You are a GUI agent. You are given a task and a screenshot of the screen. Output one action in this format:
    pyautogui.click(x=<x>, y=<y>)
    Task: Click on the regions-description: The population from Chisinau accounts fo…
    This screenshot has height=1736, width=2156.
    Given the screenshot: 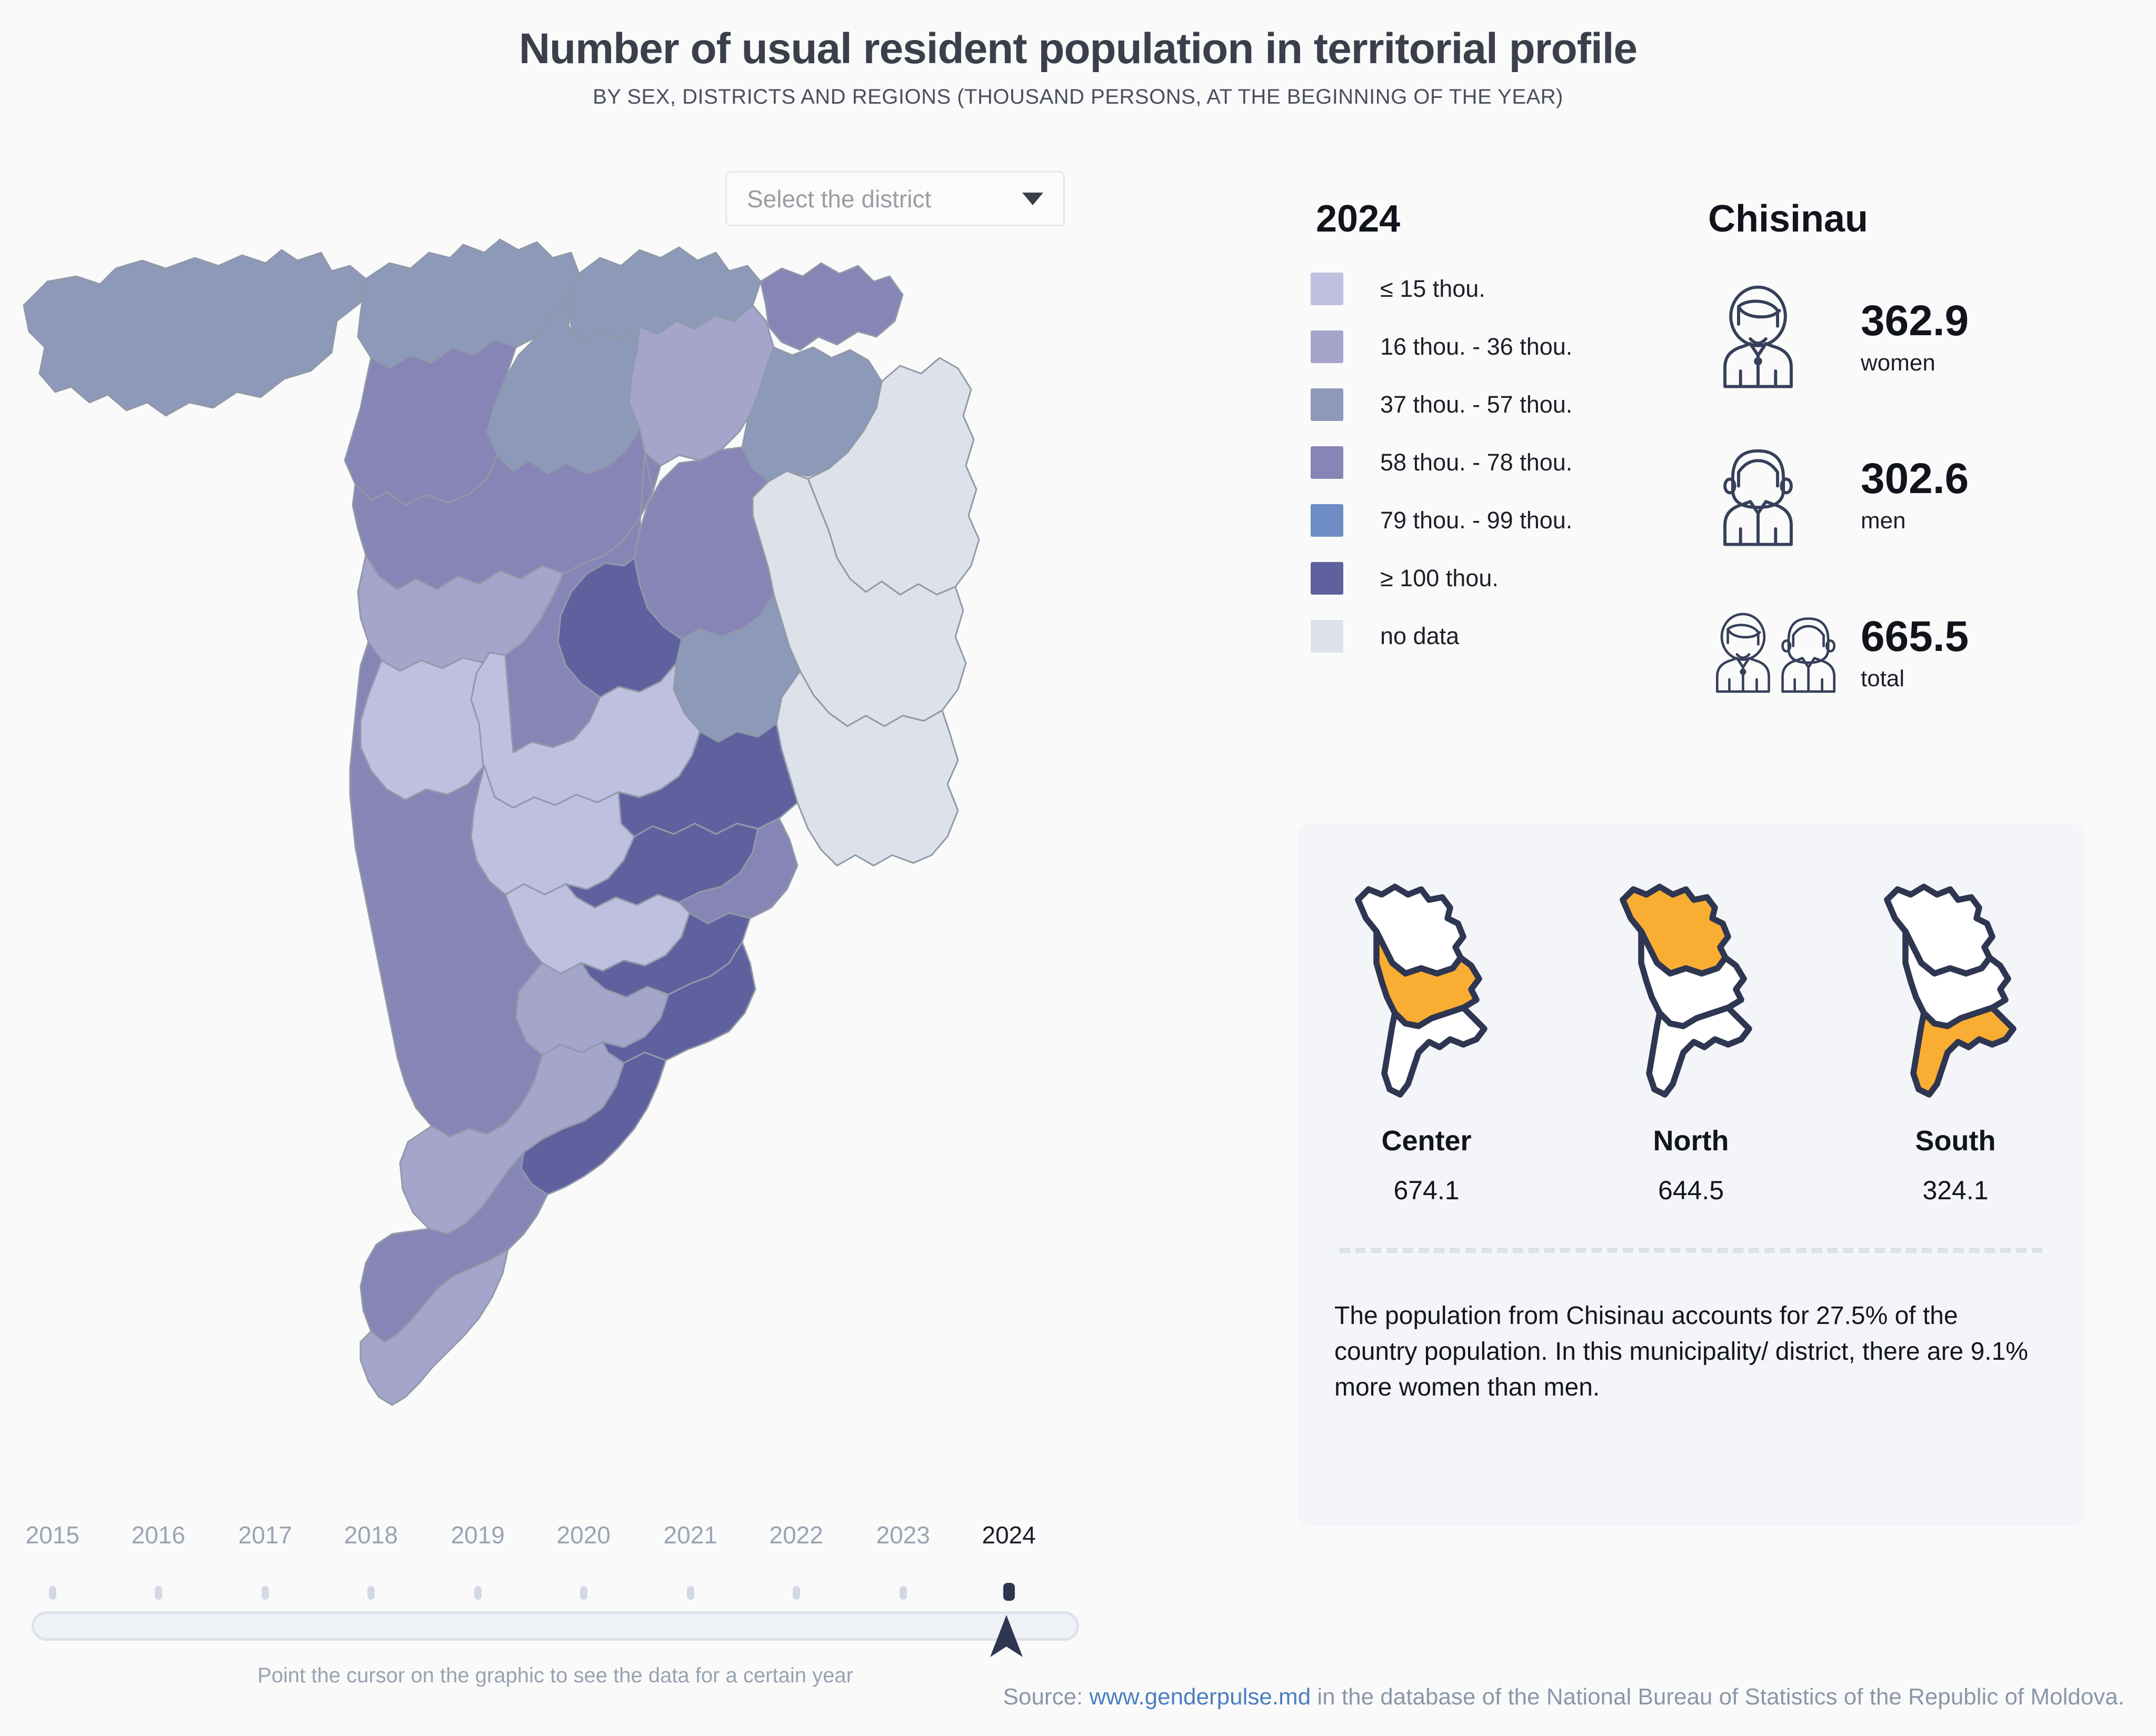 What is the action you would take?
    pyautogui.click(x=1681, y=1352)
    